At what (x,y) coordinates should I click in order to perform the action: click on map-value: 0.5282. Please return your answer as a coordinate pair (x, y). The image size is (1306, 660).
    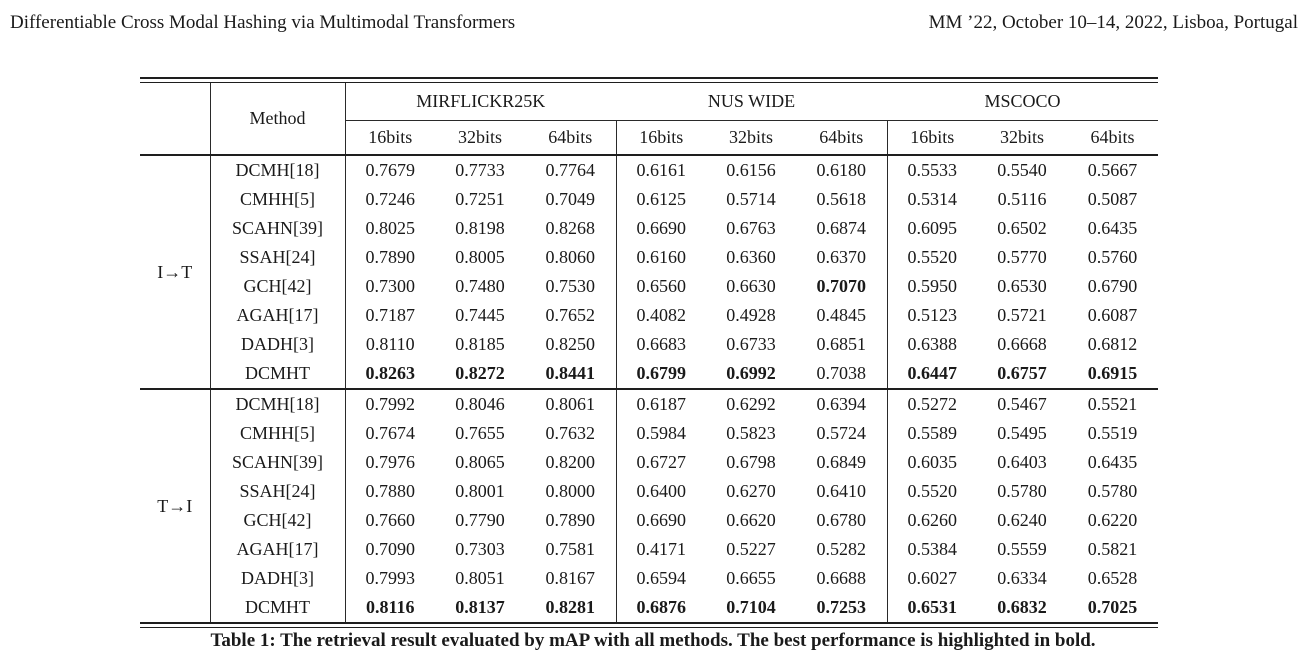
    Looking at the image, I should click on (841, 549).